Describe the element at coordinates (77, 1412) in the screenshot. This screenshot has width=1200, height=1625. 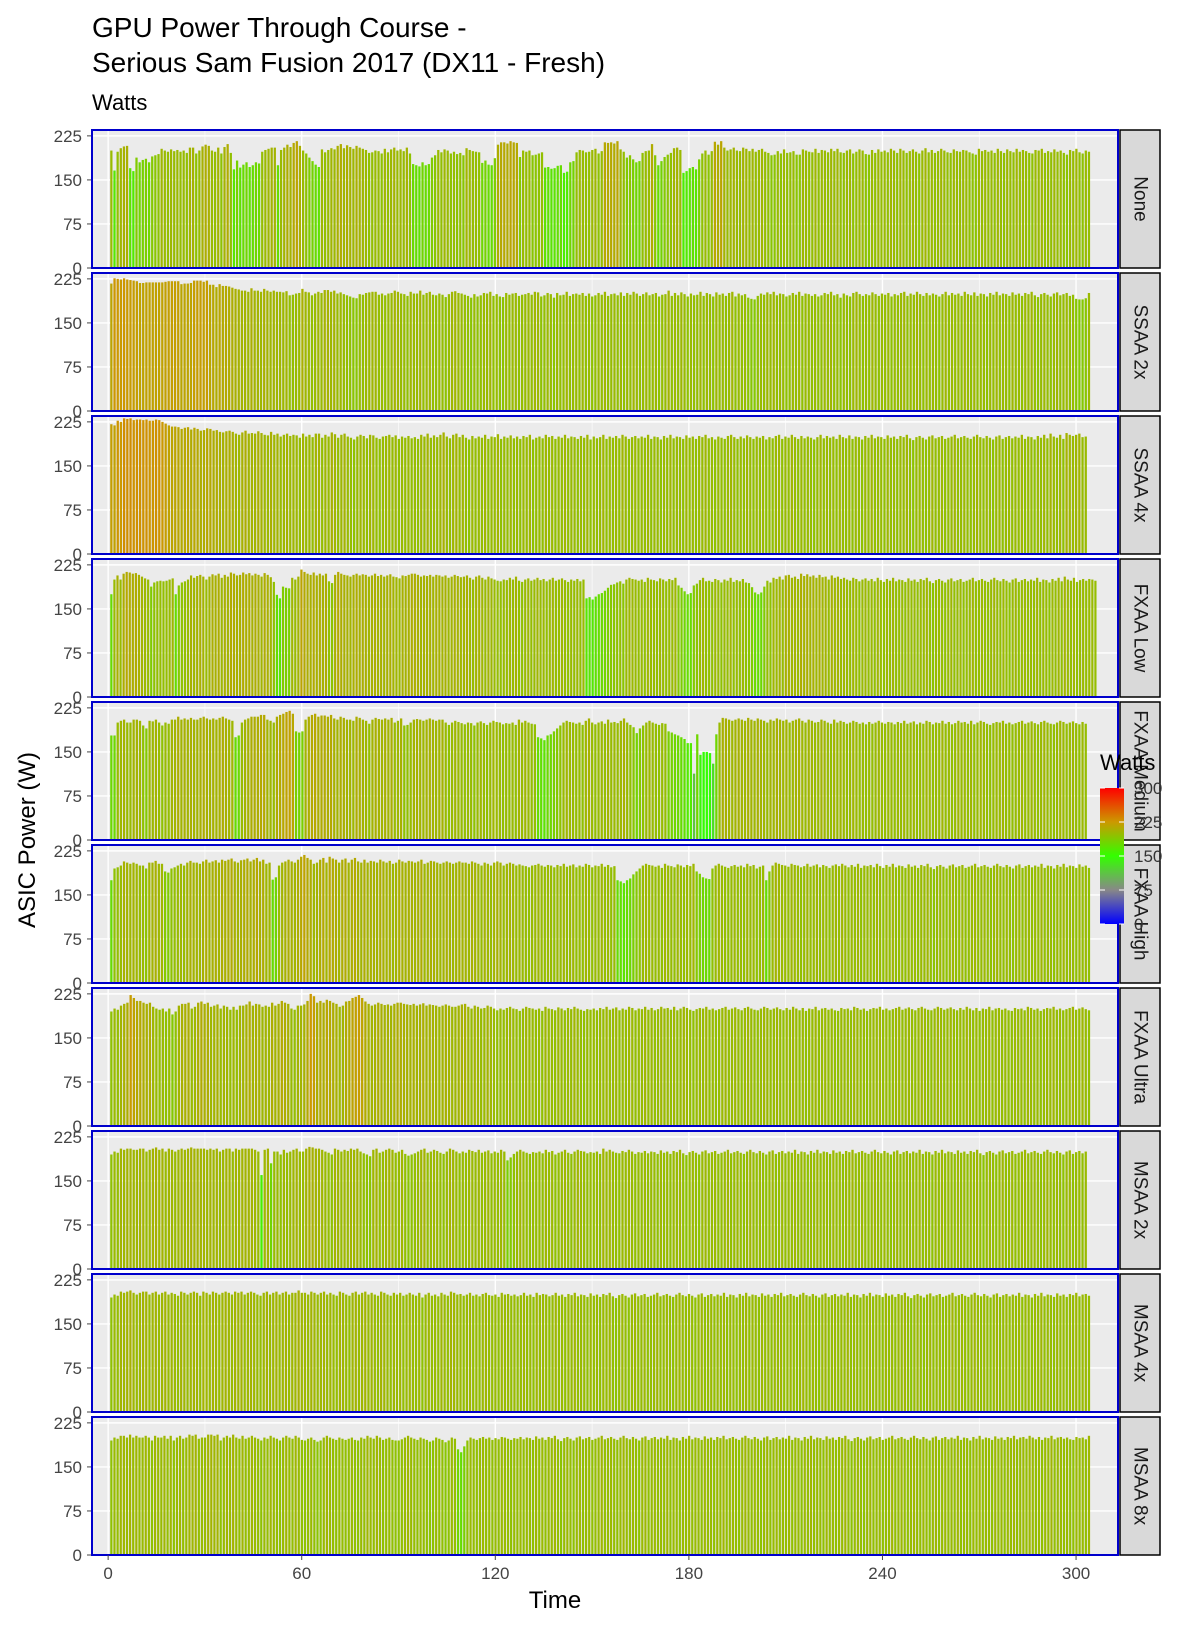
I see `y-tick-label: 0` at that location.